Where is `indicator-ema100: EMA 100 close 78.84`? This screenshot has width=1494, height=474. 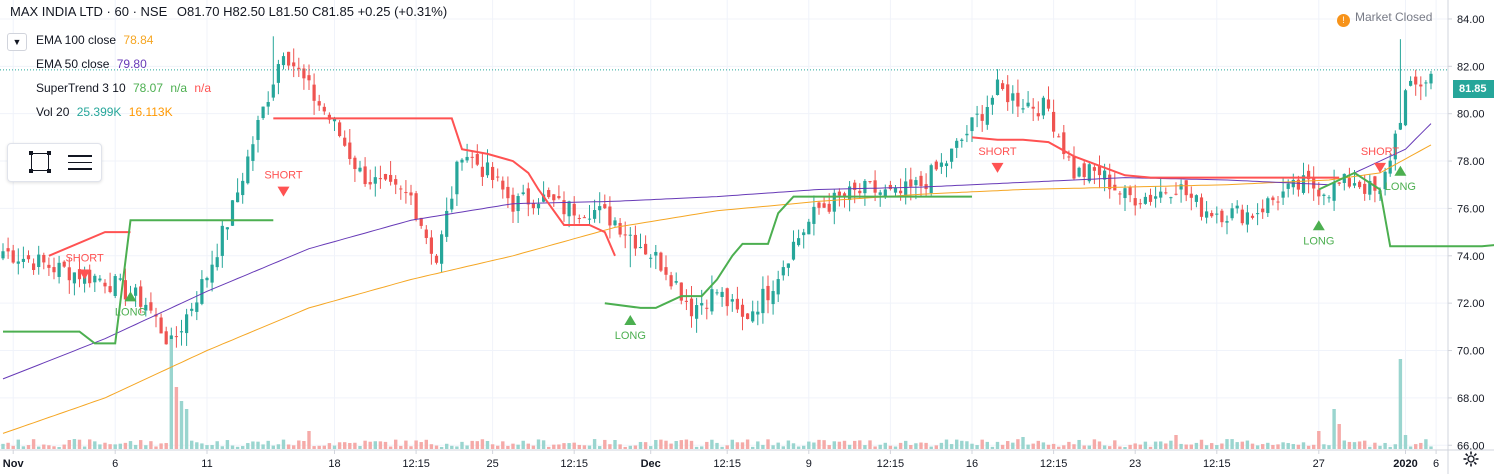
indicator-ema100: EMA 100 close 78.84 is located at coordinates (94, 40).